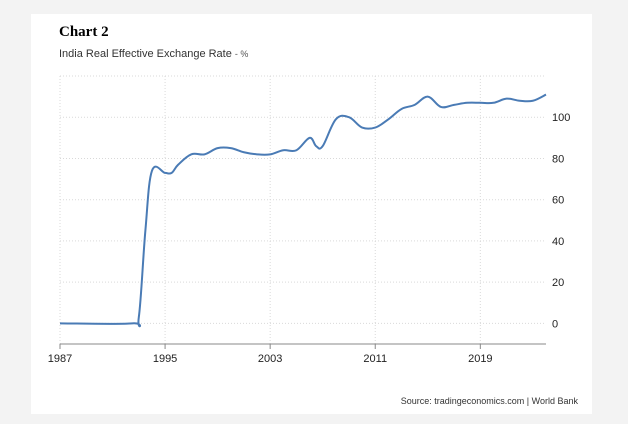 This screenshot has height=424, width=628. I want to click on axes, so click(302, 346).